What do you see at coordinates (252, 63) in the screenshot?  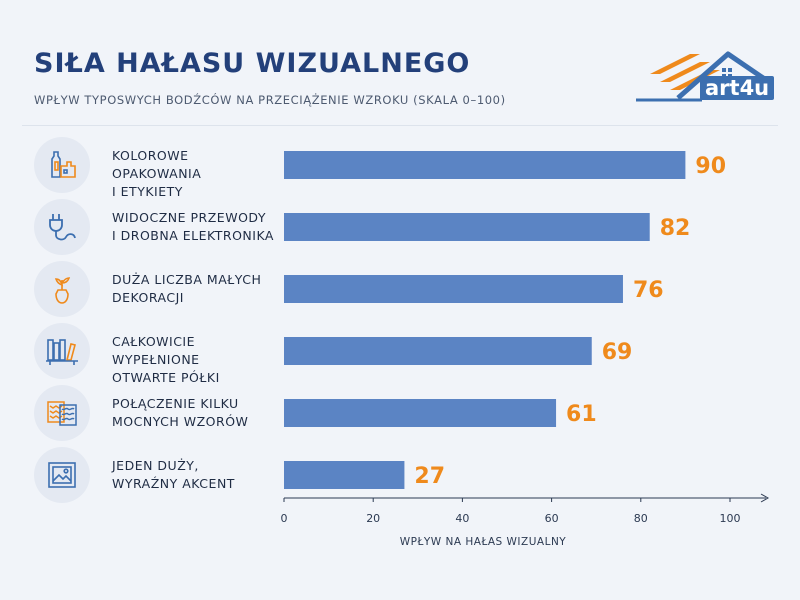 I see `page-title: SIŁA HAŁASU WIZUALNEGO` at bounding box center [252, 63].